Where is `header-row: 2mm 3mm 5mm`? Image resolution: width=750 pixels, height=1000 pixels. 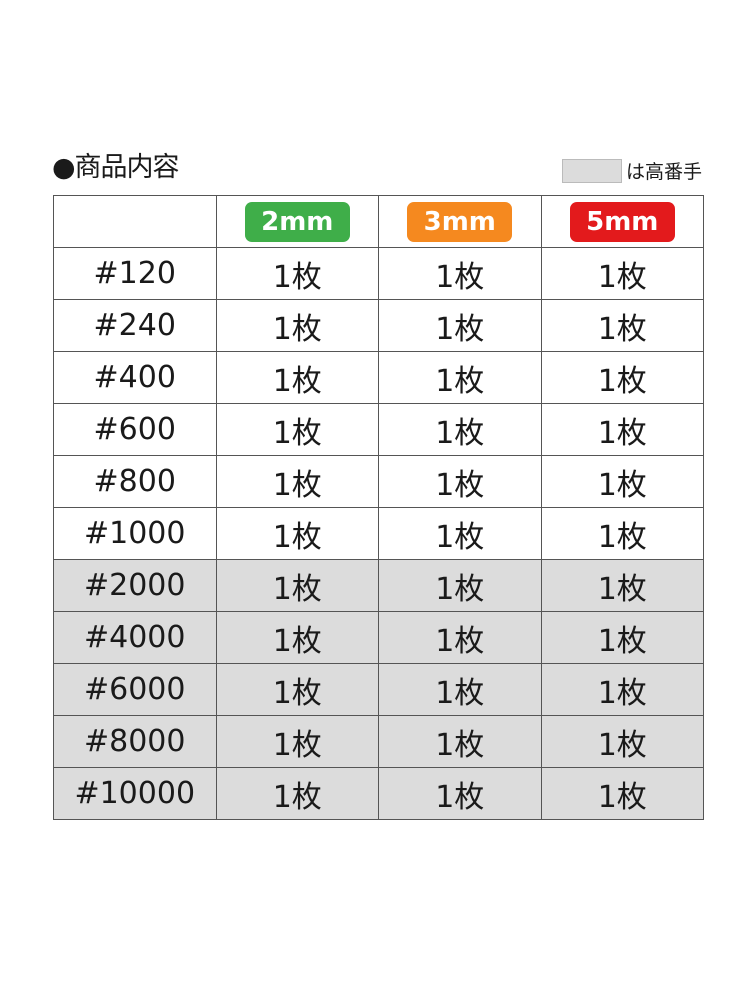 header-row: 2mm 3mm 5mm is located at coordinates (378, 221).